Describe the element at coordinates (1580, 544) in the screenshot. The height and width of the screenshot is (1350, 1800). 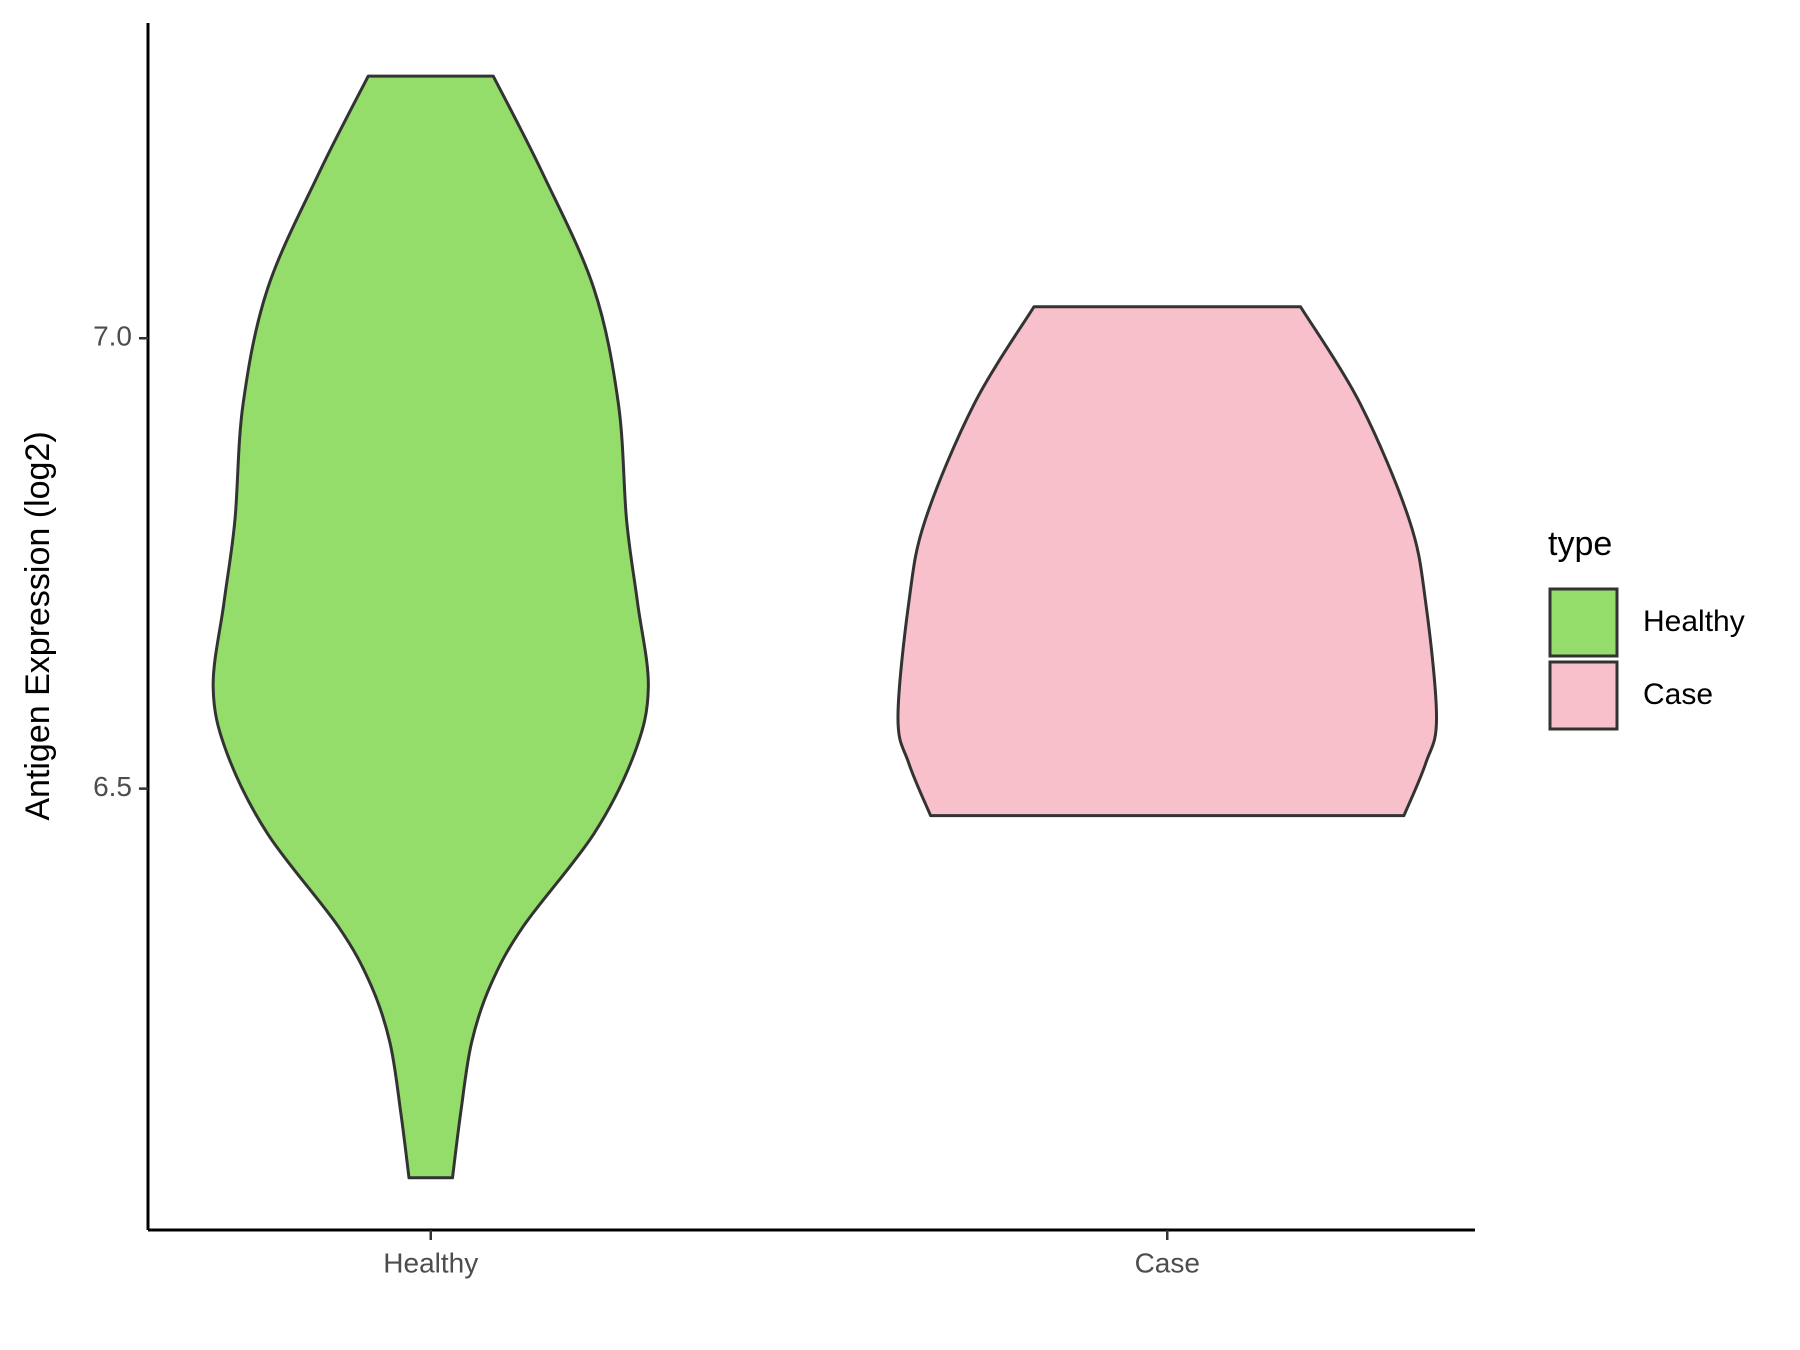
I see `legend-title: type` at that location.